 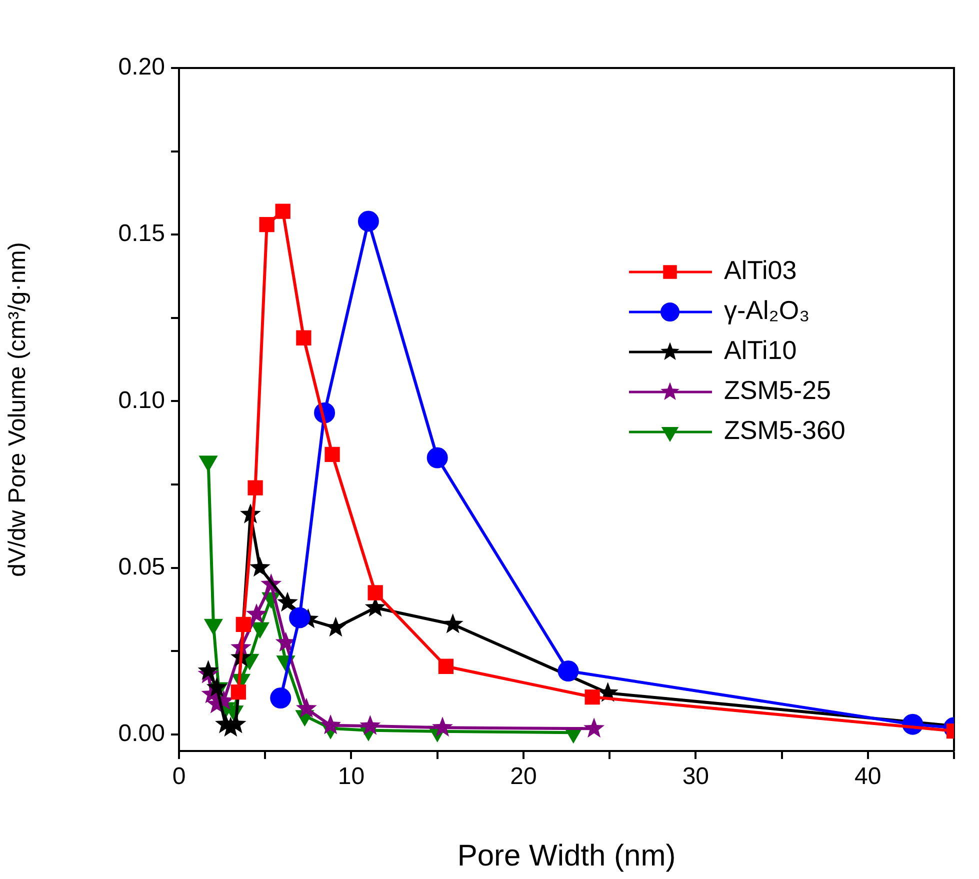 I want to click on y-axis-title: dV/dw Pore Volume (cm³/g·nm), so click(x=18, y=409).